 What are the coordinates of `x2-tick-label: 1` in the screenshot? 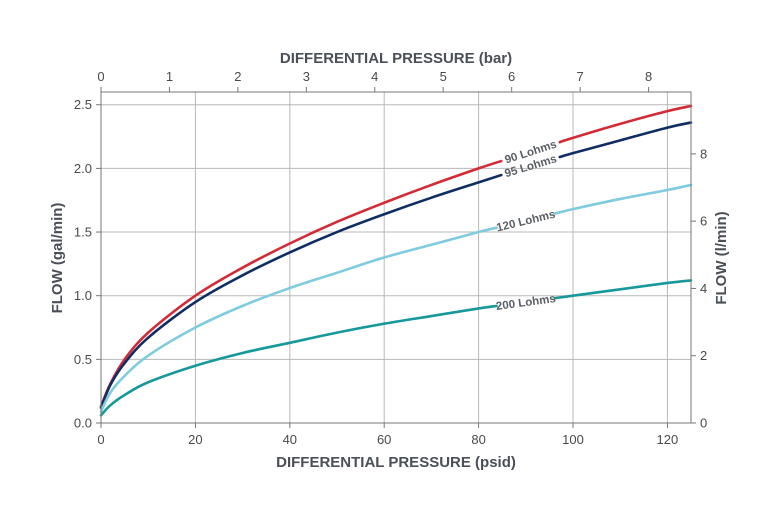 It's located at (169, 76).